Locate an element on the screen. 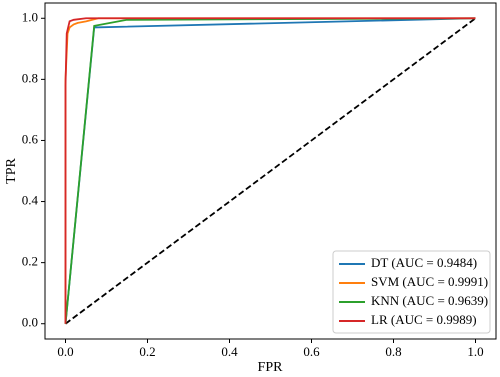 The image size is (500, 377). legend-label: SVM (AUC = 0.9991) is located at coordinates (429, 281).